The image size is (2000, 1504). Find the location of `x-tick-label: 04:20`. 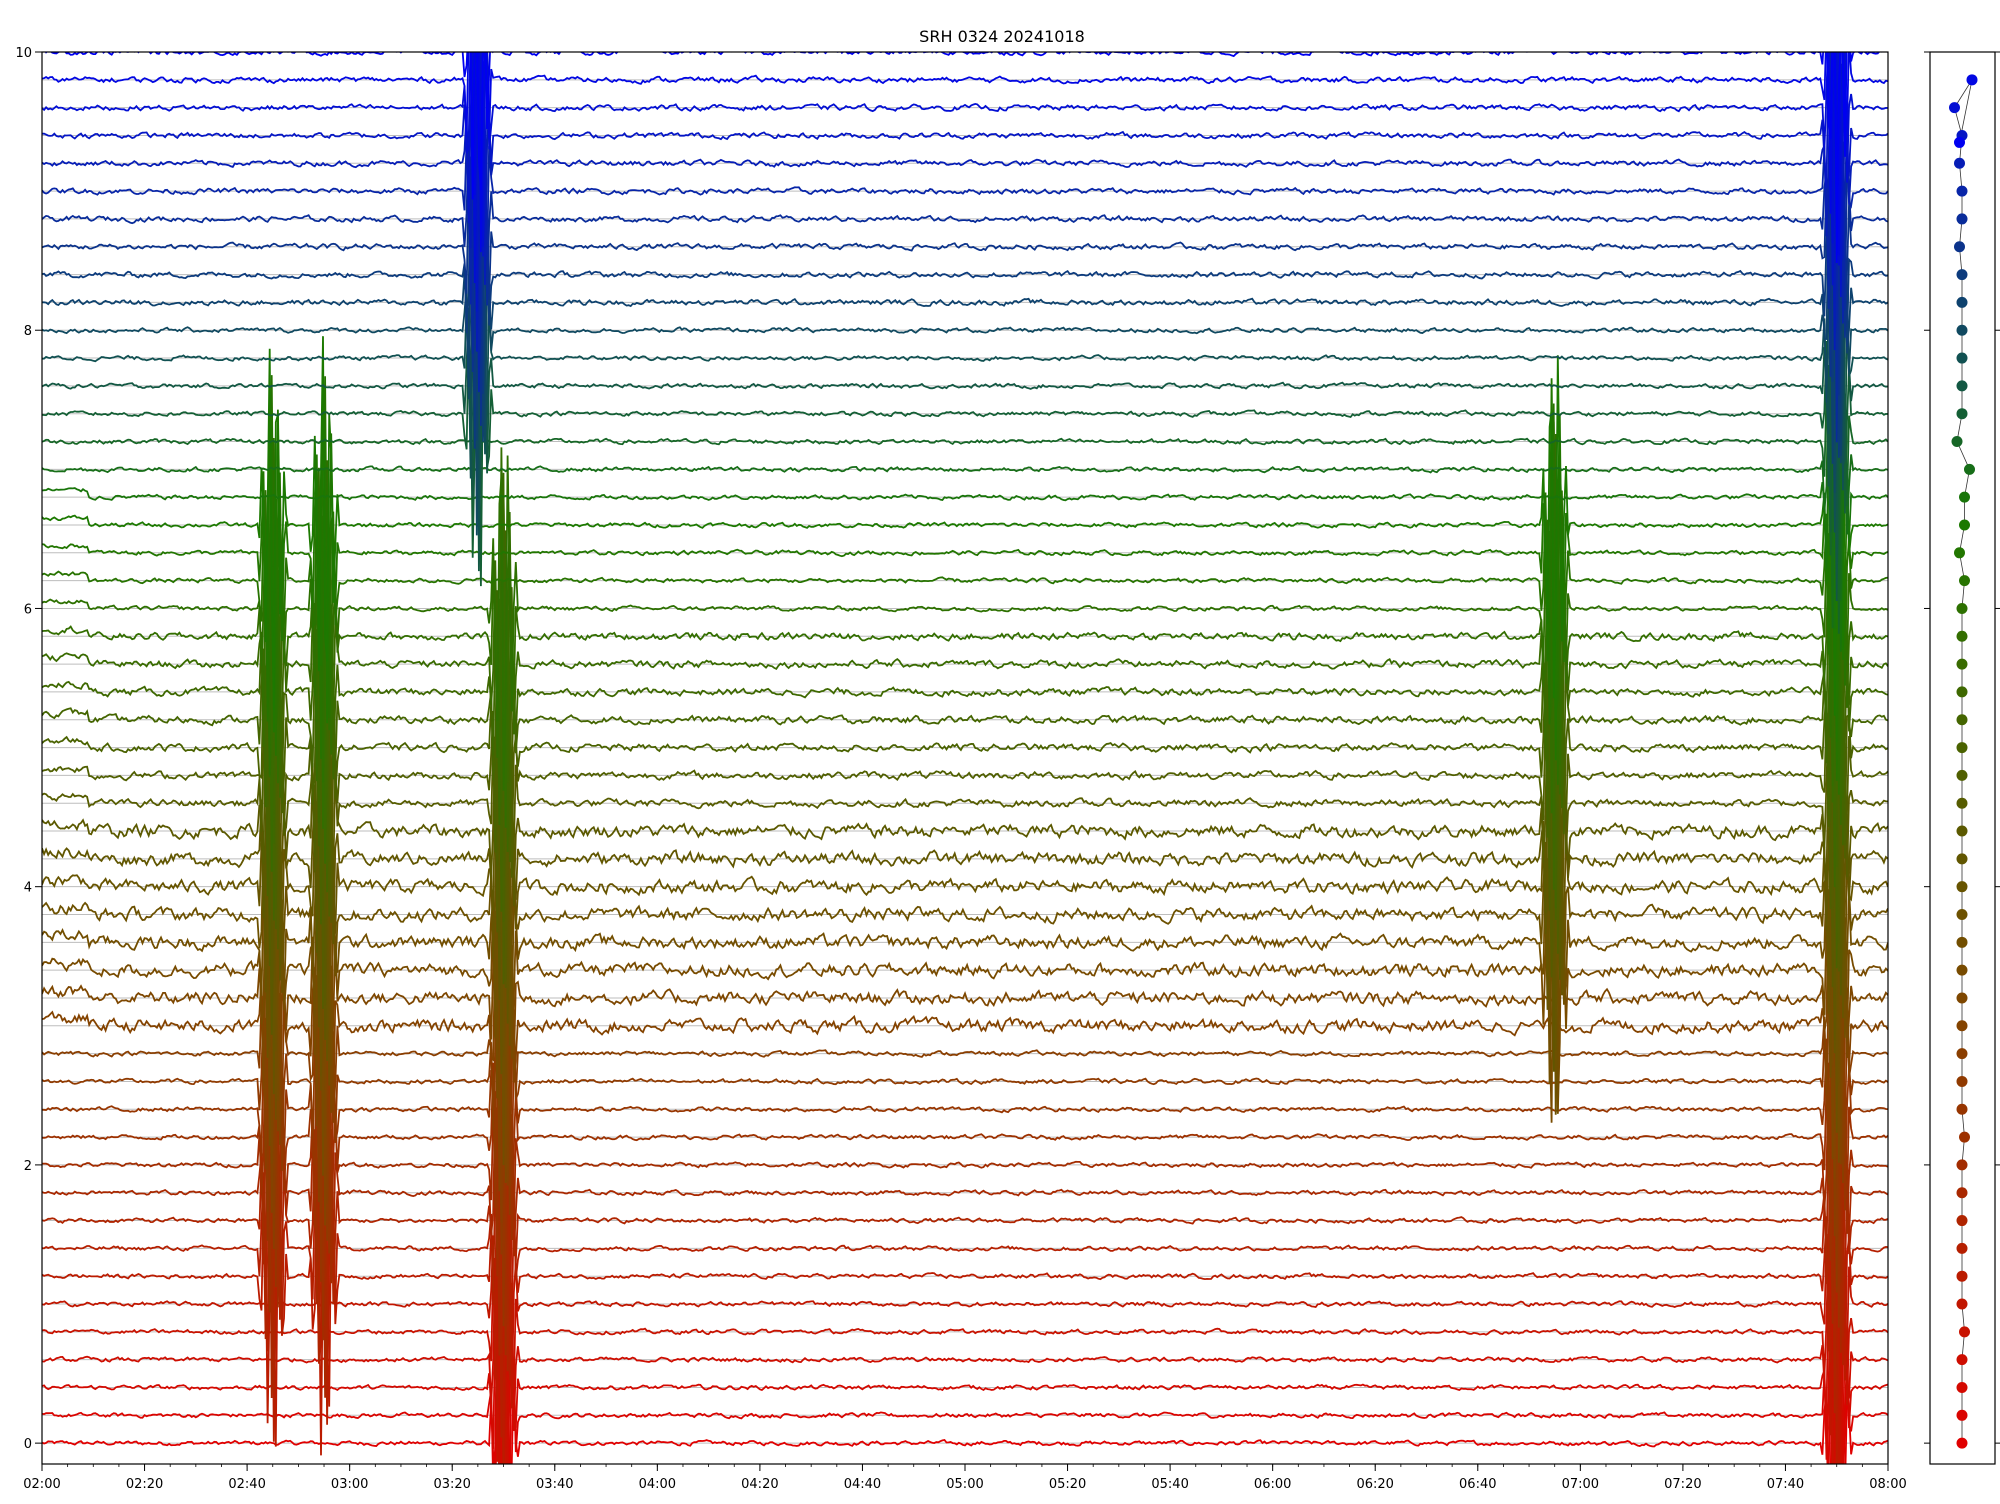

x-tick-label: 04:20 is located at coordinates (759, 1484).